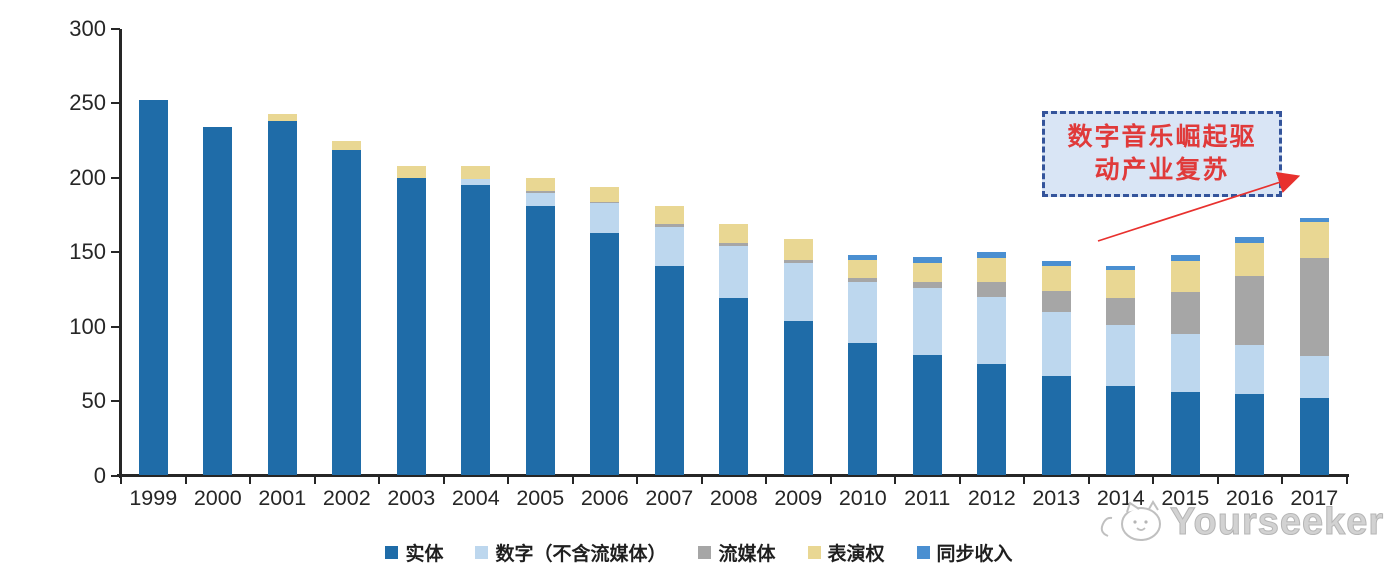  Describe the element at coordinates (99, 475) in the screenshot. I see `y-tick-label: 0` at that location.